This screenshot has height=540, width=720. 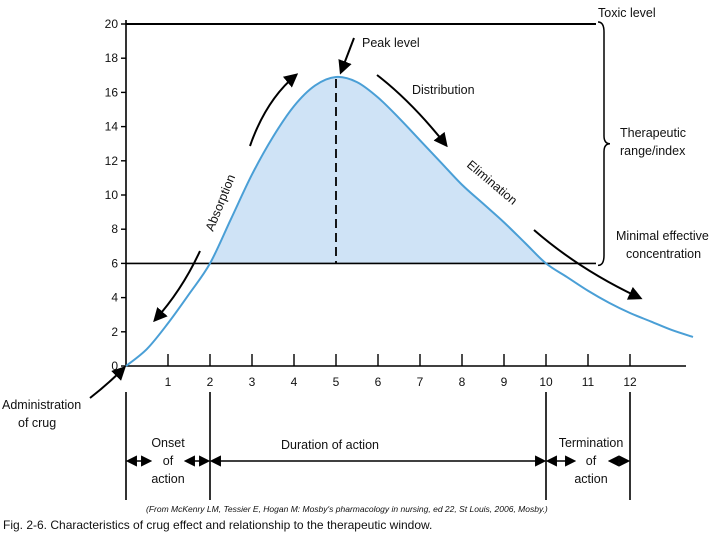 What do you see at coordinates (391, 43) in the screenshot?
I see `peak-level-label: Peak level` at bounding box center [391, 43].